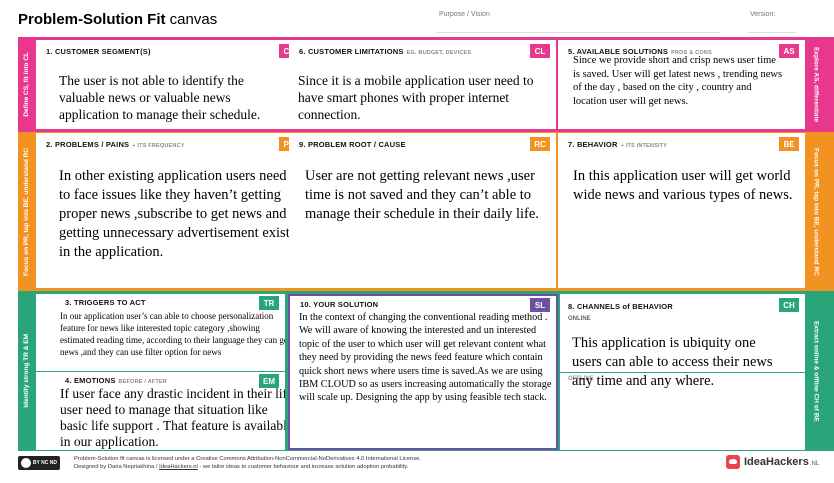 The image size is (834, 483). I want to click on version-label: Version:, so click(763, 14).